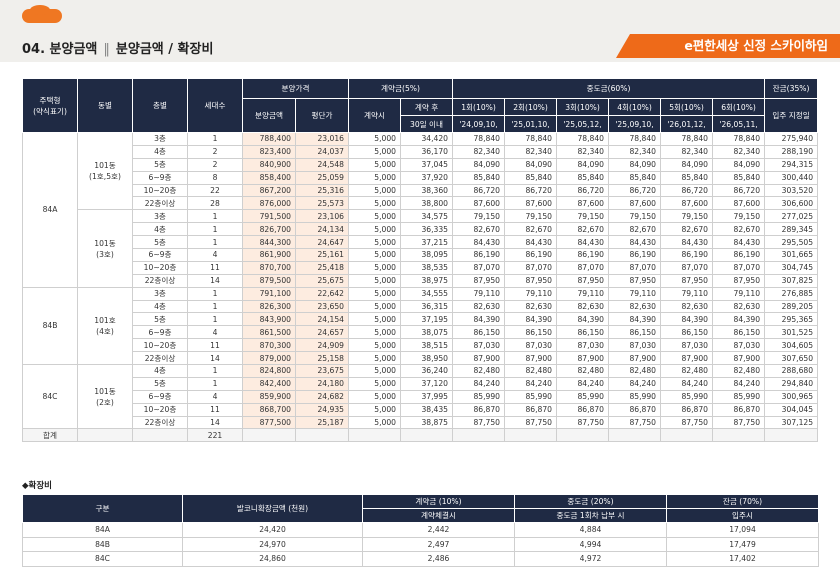 This screenshot has height=581, width=840. I want to click on brand-logo, so click(42, 14).